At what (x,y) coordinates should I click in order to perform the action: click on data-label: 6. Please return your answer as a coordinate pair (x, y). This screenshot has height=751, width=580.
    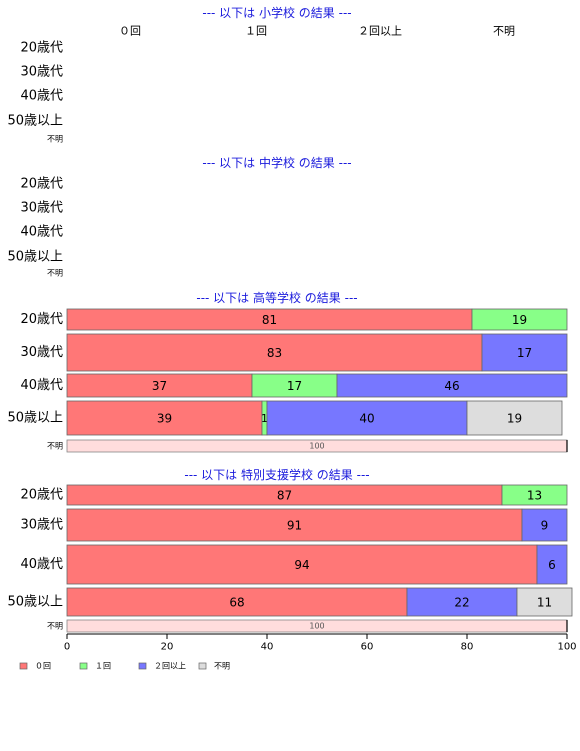
    Looking at the image, I should click on (552, 565).